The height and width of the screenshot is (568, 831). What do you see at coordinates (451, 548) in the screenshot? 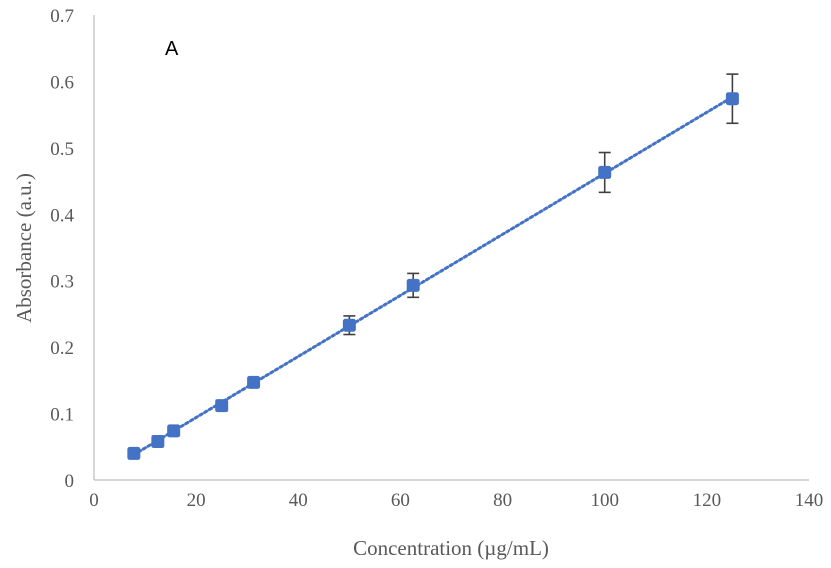
I see `x-axis-title: Concentration (µg/mL)` at bounding box center [451, 548].